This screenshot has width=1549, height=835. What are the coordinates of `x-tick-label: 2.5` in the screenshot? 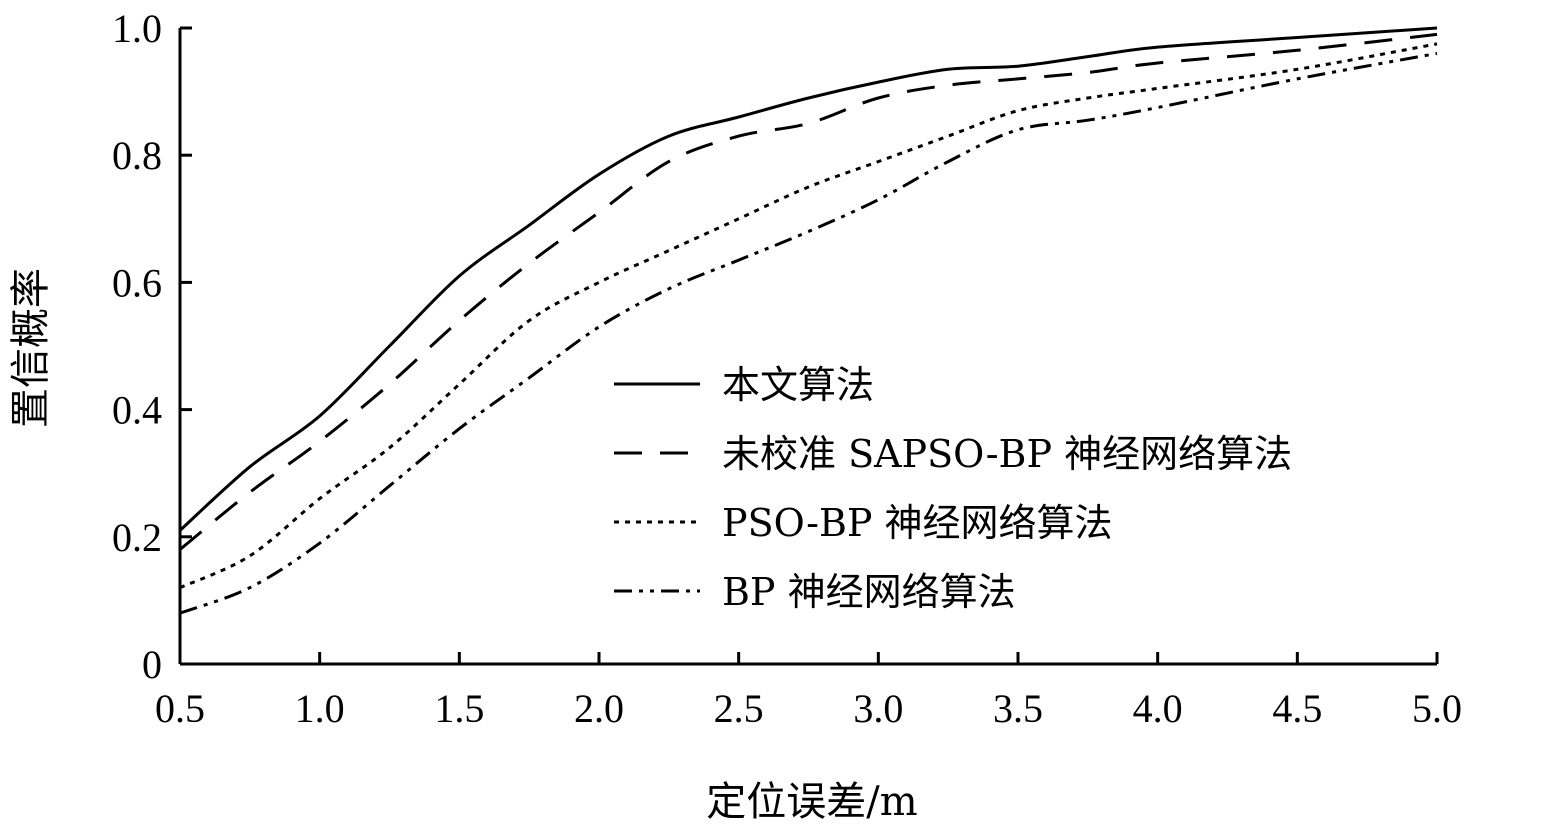 It's located at (739, 708).